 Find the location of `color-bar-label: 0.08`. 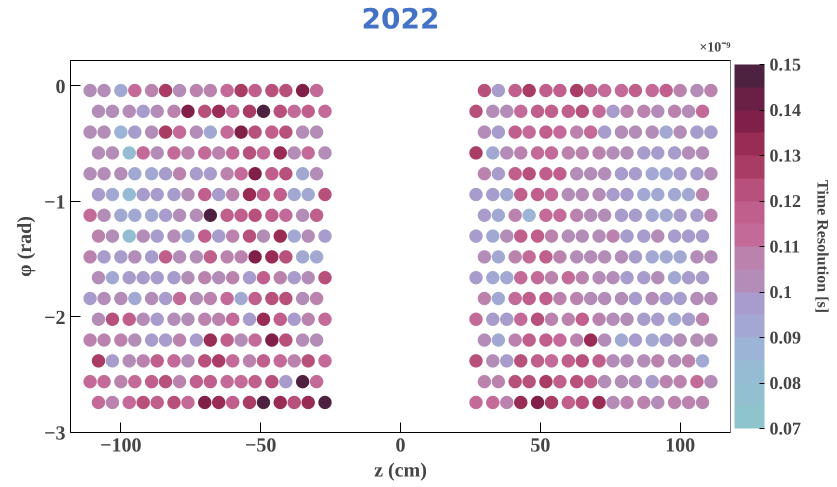

color-bar-label: 0.08 is located at coordinates (785, 383).